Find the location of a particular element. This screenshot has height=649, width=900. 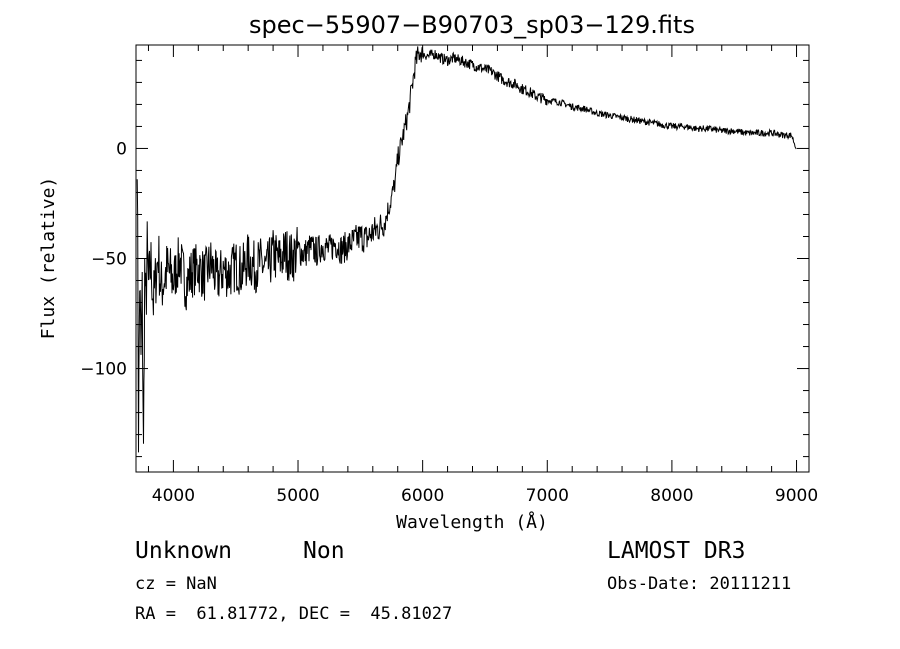

y-tick-label: −50 is located at coordinates (109, 260).